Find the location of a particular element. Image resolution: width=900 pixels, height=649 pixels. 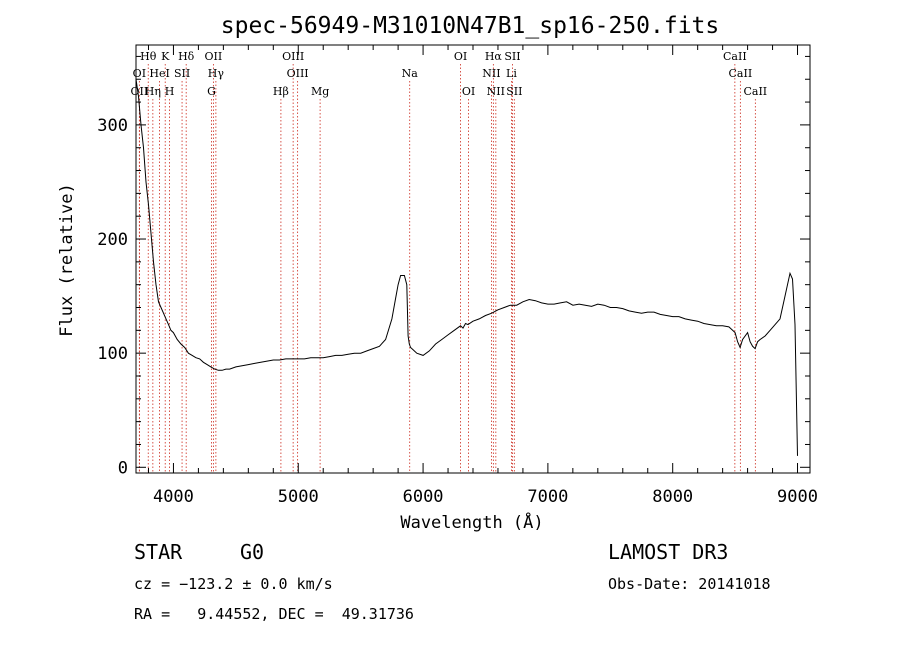

line-label-21: G is located at coordinates (211, 91).